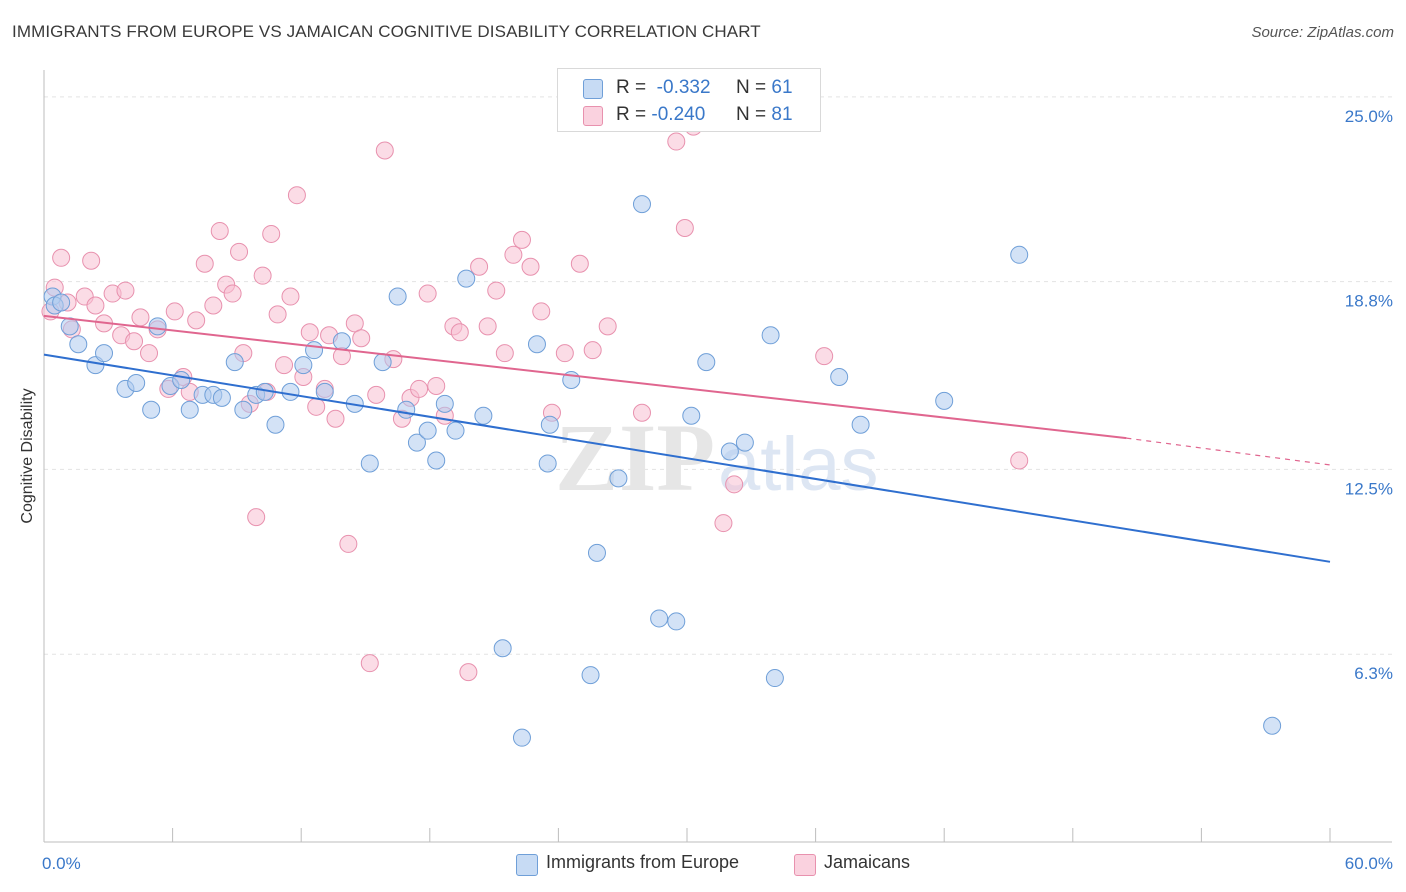  What do you see at coordinates (1369, 116) in the screenshot?
I see `y-tick-label: 25.0%` at bounding box center [1369, 116].